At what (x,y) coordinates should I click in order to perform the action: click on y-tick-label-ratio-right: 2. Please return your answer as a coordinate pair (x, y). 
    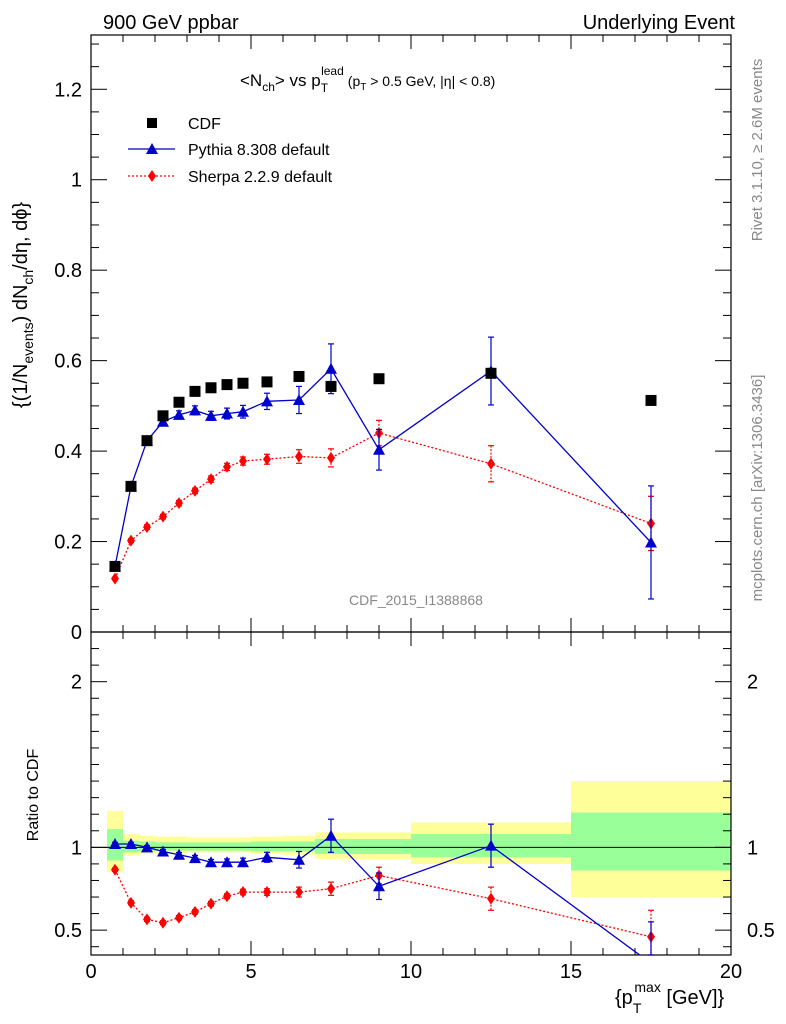
    Looking at the image, I should click on (752, 683).